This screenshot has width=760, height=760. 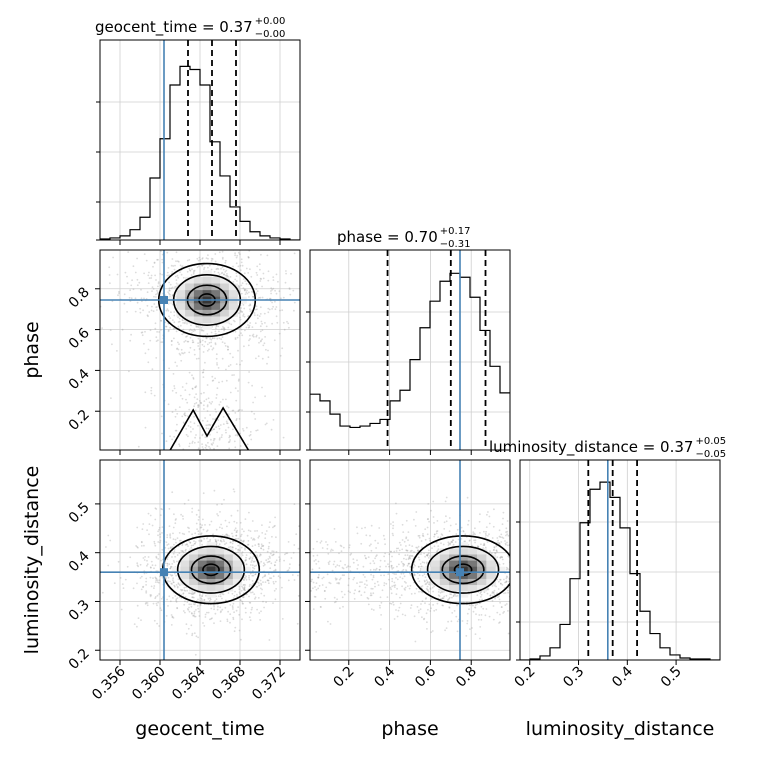 I want to click on y-axis-label-phase: phase, so click(x=32, y=349).